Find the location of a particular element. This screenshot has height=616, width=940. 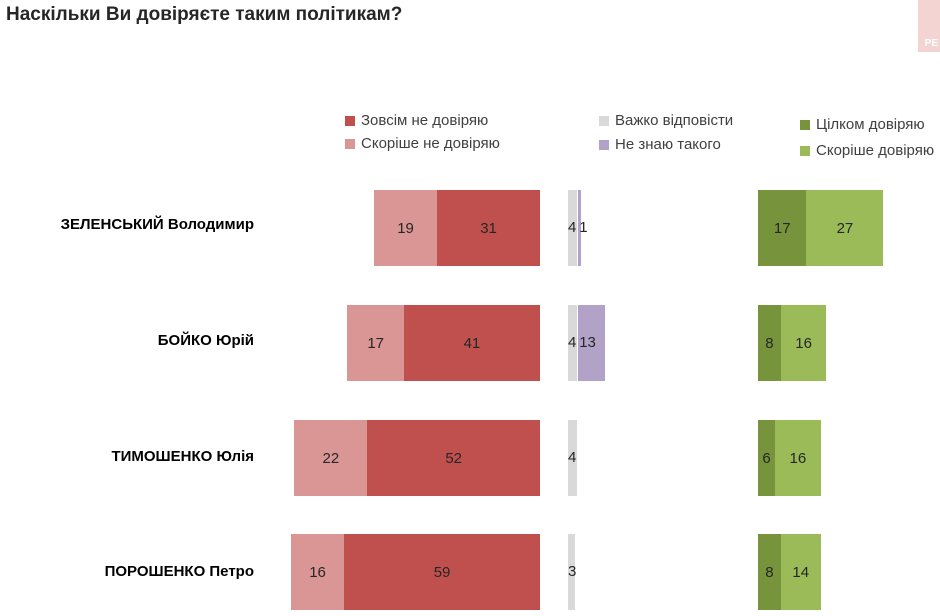

bar-rather-trust-boiko: 16 is located at coordinates (803, 343).